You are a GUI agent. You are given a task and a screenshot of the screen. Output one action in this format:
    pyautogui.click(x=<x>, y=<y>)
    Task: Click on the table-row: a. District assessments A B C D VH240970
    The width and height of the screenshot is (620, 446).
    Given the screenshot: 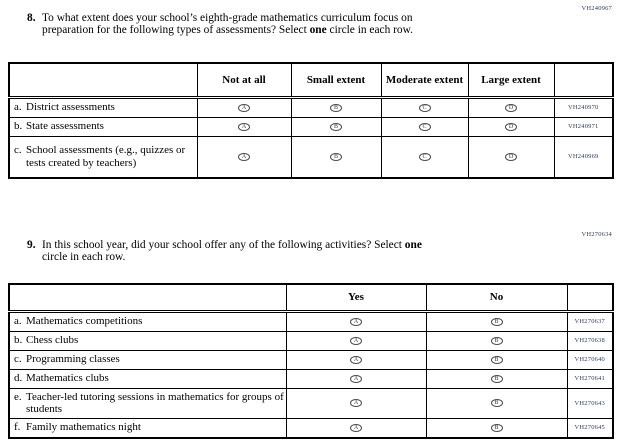 What is the action you would take?
    pyautogui.click(x=311, y=107)
    